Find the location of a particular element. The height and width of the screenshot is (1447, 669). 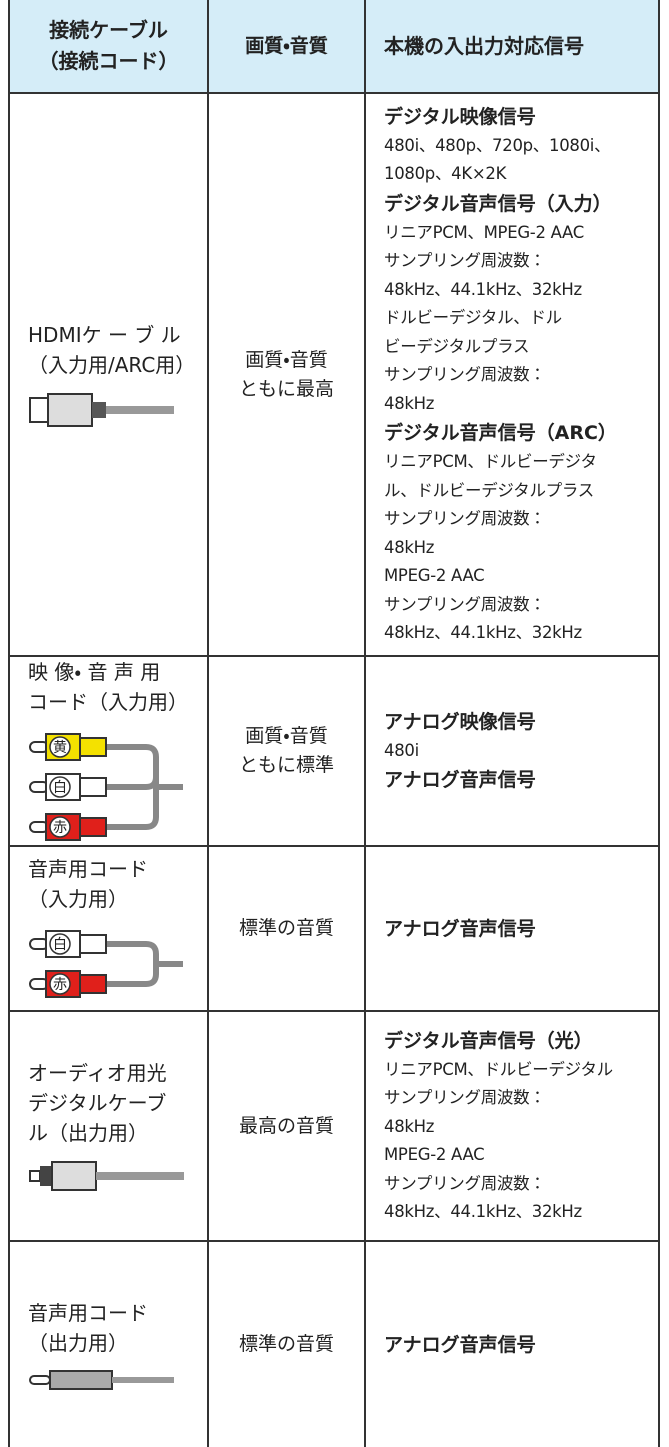

signal-line: ル、ドルビーデジタルプラス is located at coordinates (489, 490).